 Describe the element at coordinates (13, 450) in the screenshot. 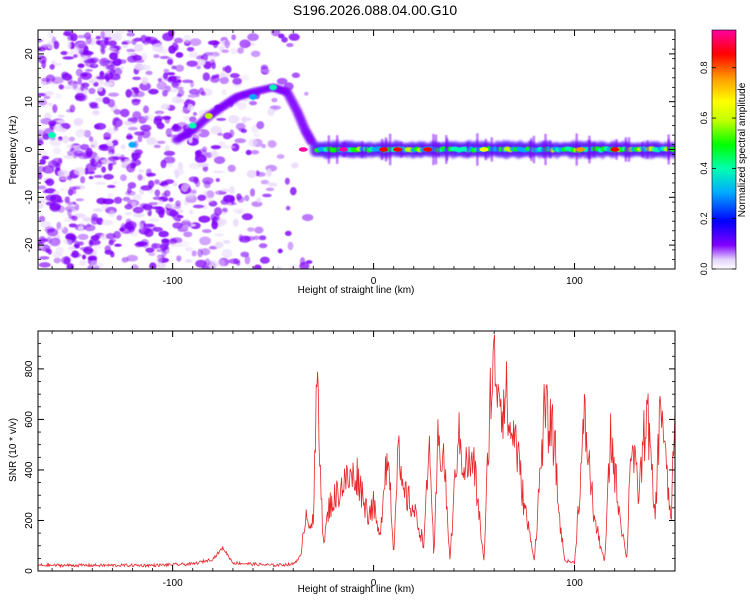

I see `snr-ylabel: SNR (10 * v/v)` at that location.